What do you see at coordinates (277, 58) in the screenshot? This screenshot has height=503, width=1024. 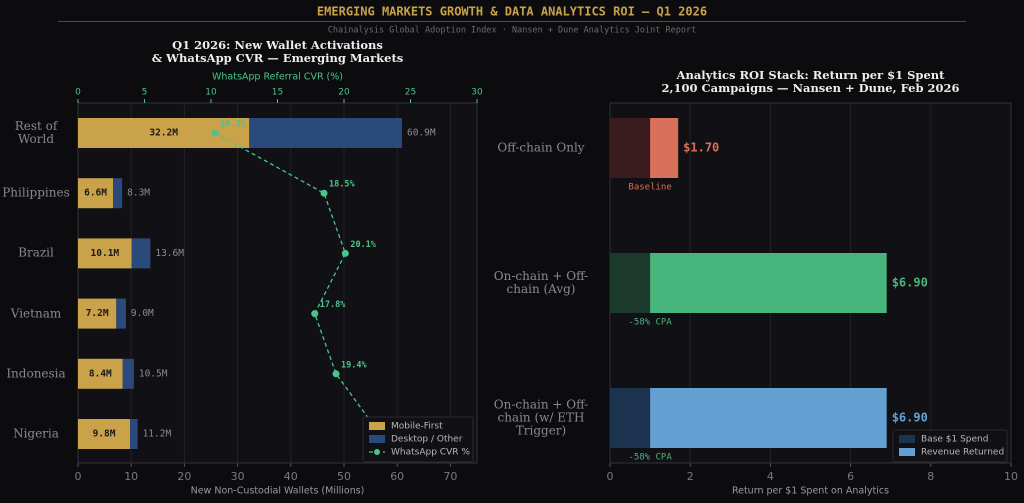 I see `chart-title: & WhatsApp CVR — Emerging Markets` at bounding box center [277, 58].